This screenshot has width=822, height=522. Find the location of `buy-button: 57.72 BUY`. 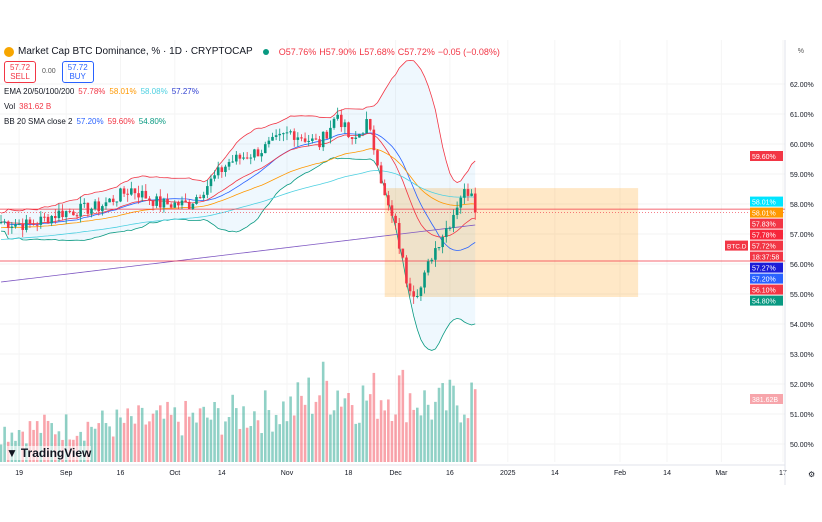

buy-button: 57.72 BUY is located at coordinates (77, 72).